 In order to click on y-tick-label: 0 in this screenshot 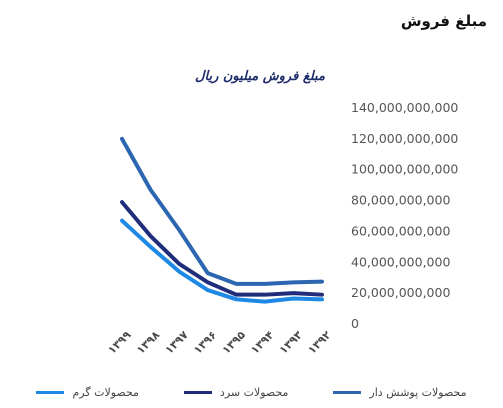, I will do `click(355, 323)`.